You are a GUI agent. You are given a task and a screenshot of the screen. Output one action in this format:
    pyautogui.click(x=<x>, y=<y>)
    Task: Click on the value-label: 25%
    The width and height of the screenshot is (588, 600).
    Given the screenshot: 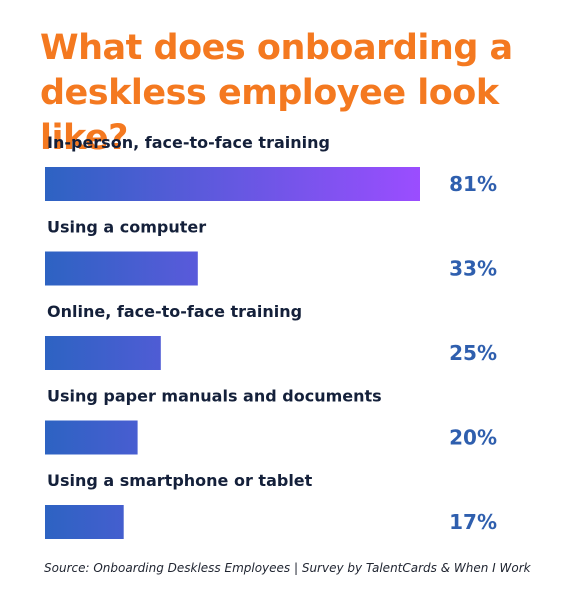 What is the action you would take?
    pyautogui.click(x=473, y=353)
    